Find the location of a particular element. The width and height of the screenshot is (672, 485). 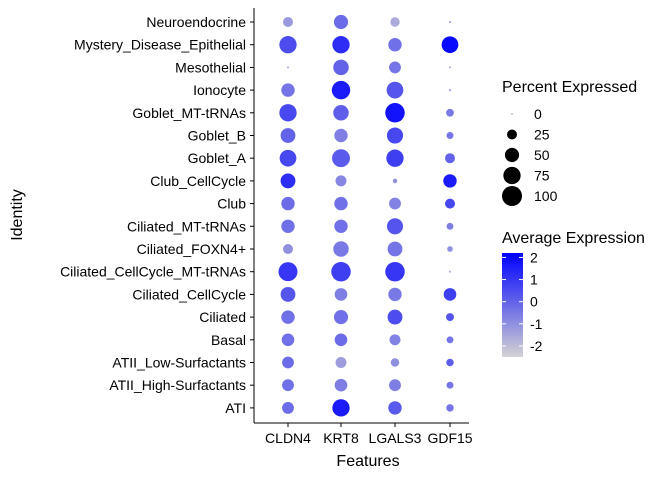

y-tick-label: Ciliated_CellCycle_MT-tRNAs is located at coordinates (153, 272).